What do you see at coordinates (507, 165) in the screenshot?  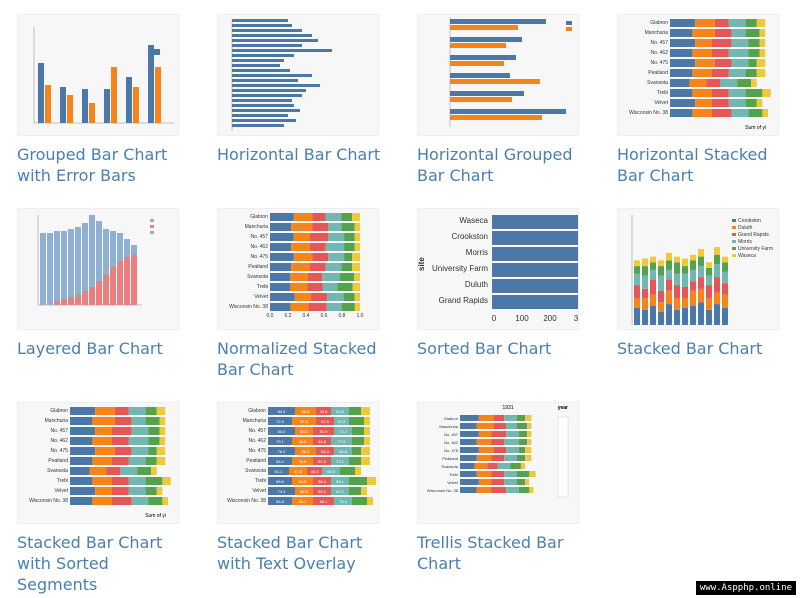 I see `card-title: Horizontal Grouped Bar Chart` at bounding box center [507, 165].